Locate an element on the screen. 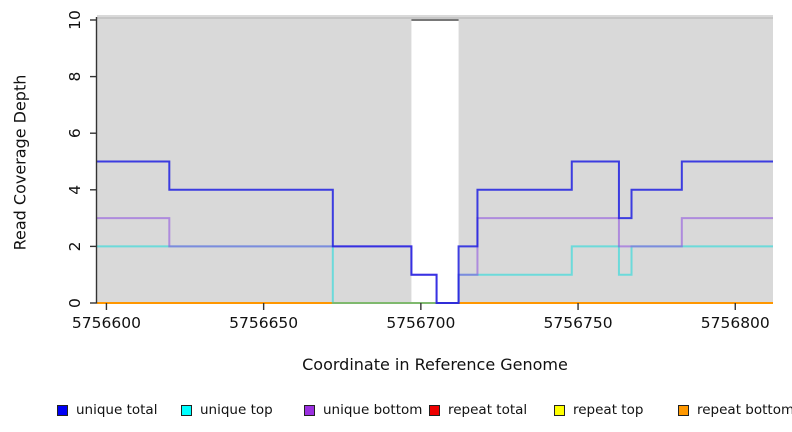  legend-item-repeat-total: repeat total is located at coordinates (478, 410).